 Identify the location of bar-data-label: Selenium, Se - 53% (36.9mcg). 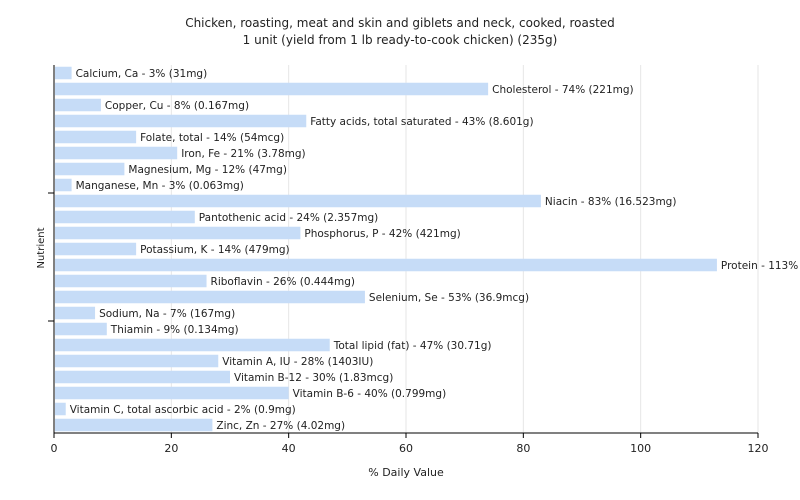
(449, 298).